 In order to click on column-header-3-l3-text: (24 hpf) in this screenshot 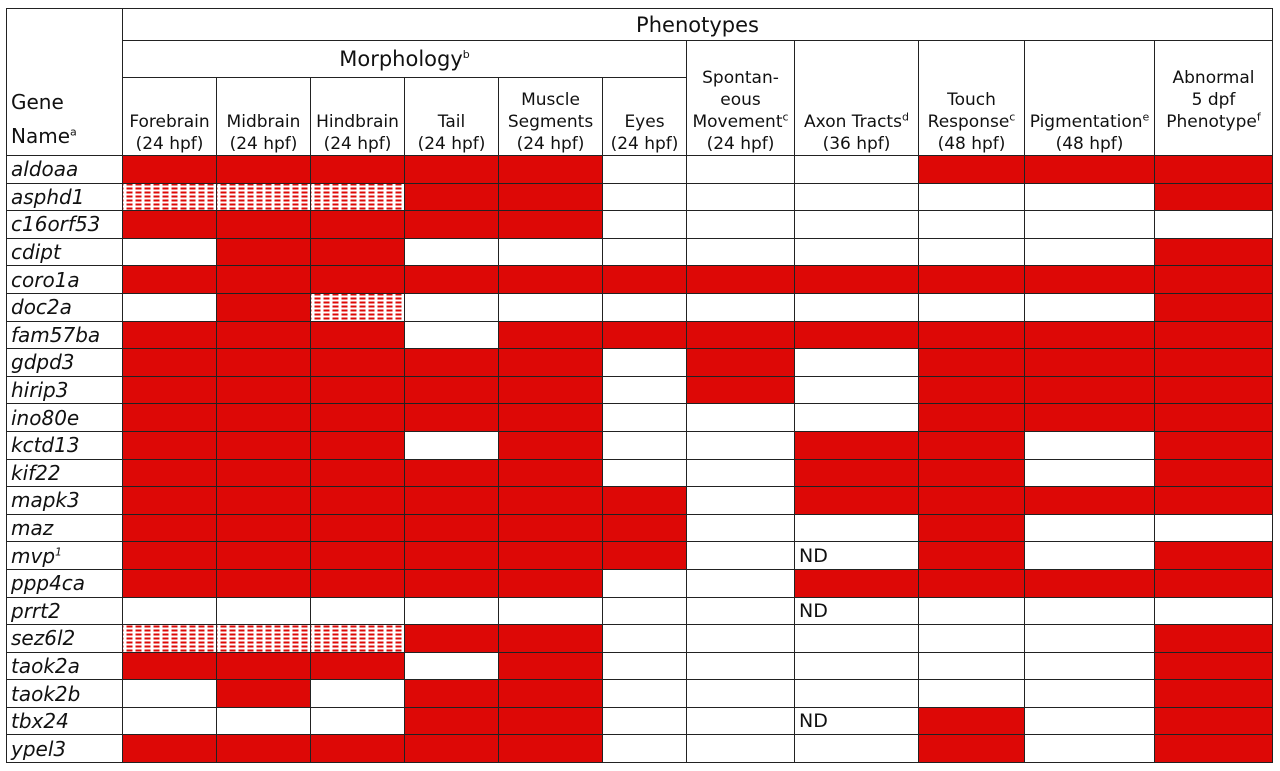, I will do `click(451, 144)`.